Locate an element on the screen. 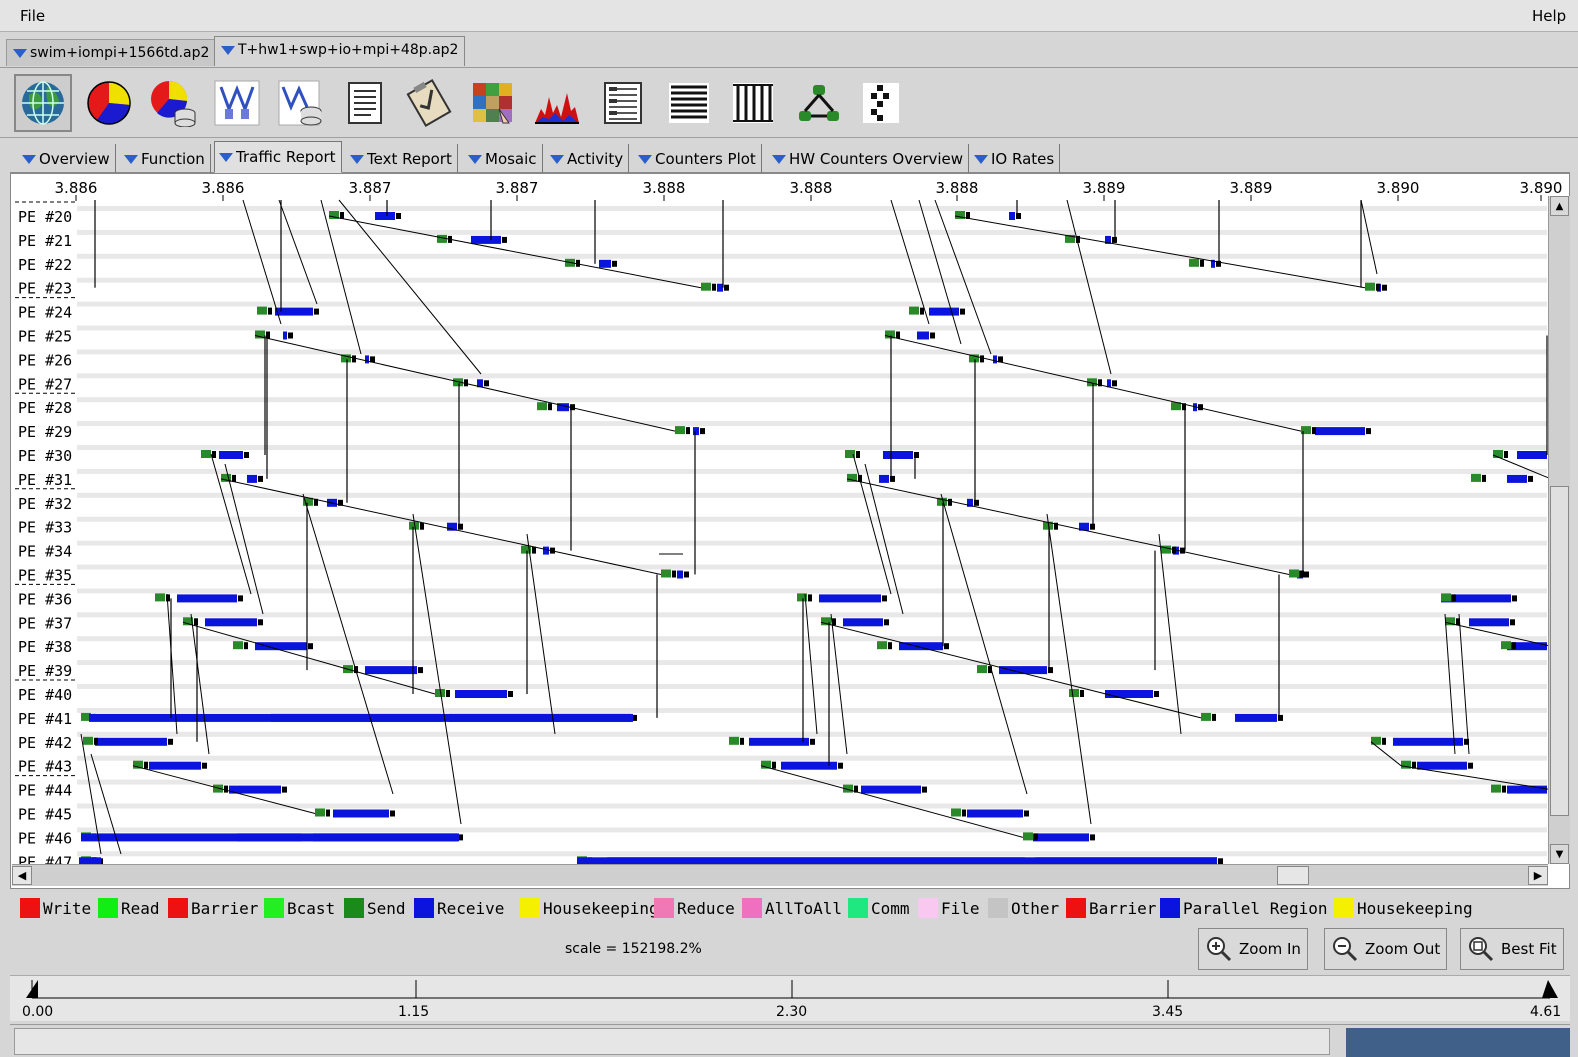 The image size is (1578, 1057). tab-hw-counters-overview: HW Counters Overview is located at coordinates (869, 158).